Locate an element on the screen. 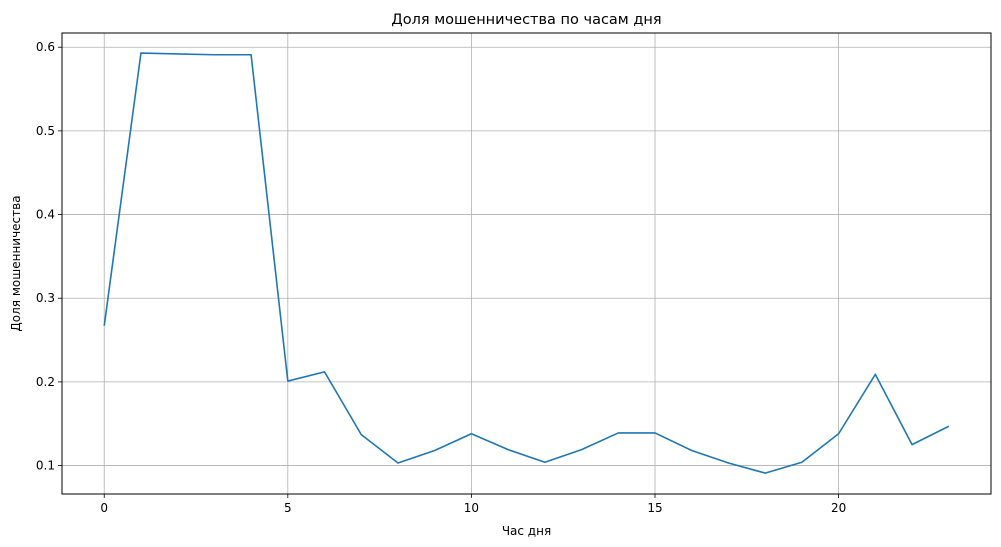 The image size is (1001, 547). x-tick-label: 15 is located at coordinates (654, 508).